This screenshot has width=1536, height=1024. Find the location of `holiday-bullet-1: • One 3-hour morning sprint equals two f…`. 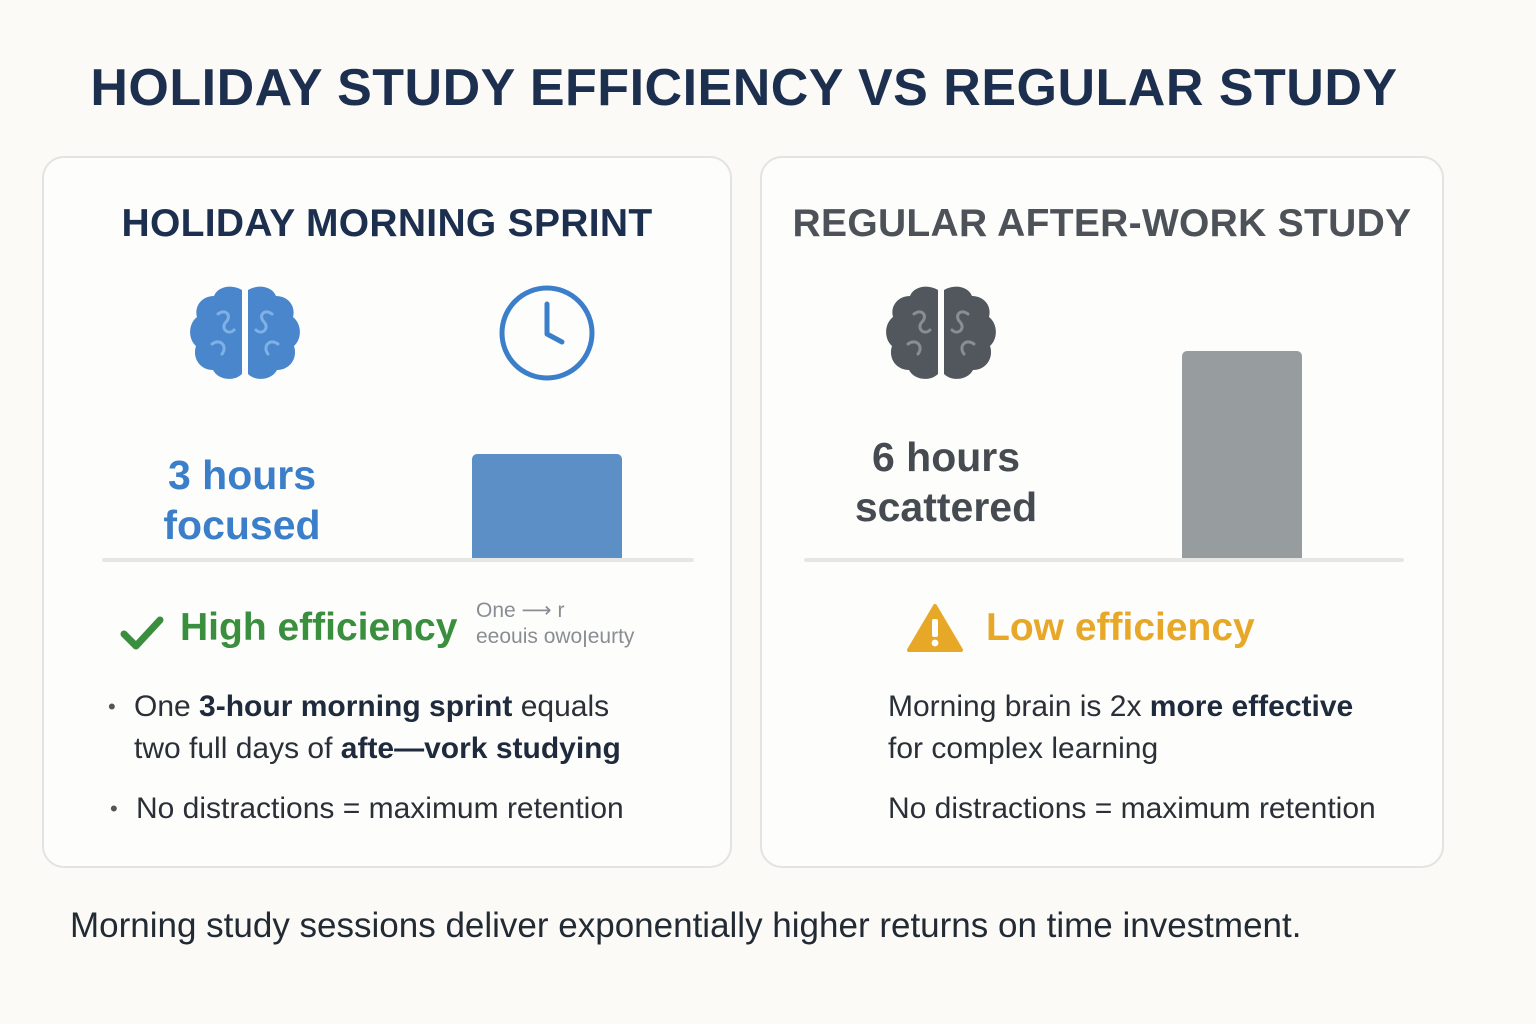

holiday-bullet-1: • One 3-hour morning sprint equals two f… is located at coordinates (364, 728).